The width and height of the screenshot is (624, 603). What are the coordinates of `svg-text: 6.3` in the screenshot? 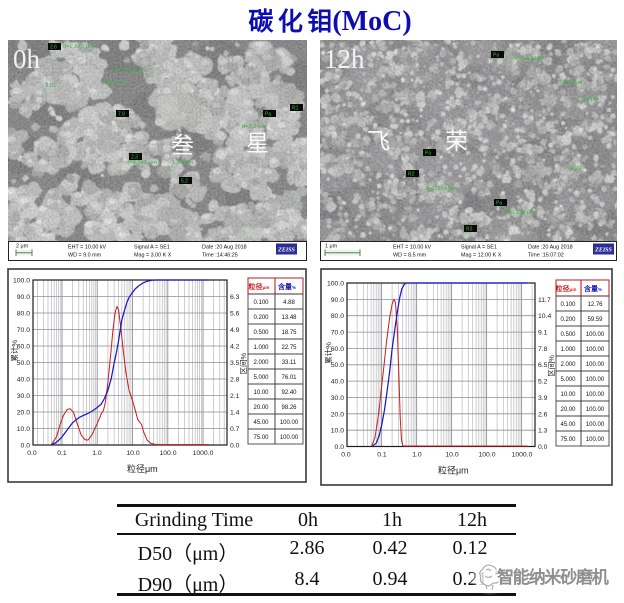 It's located at (235, 297).